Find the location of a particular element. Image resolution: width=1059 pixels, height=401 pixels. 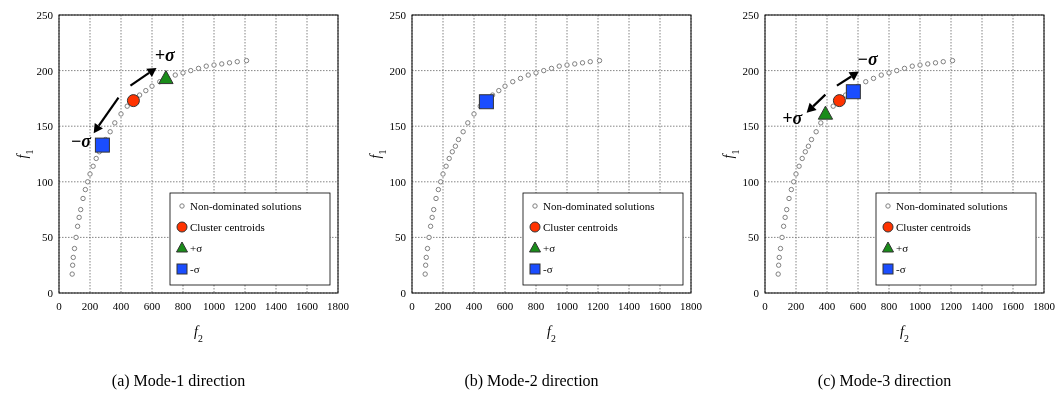

text: (c) Mode-3 direction is located at coordinates (884, 381).